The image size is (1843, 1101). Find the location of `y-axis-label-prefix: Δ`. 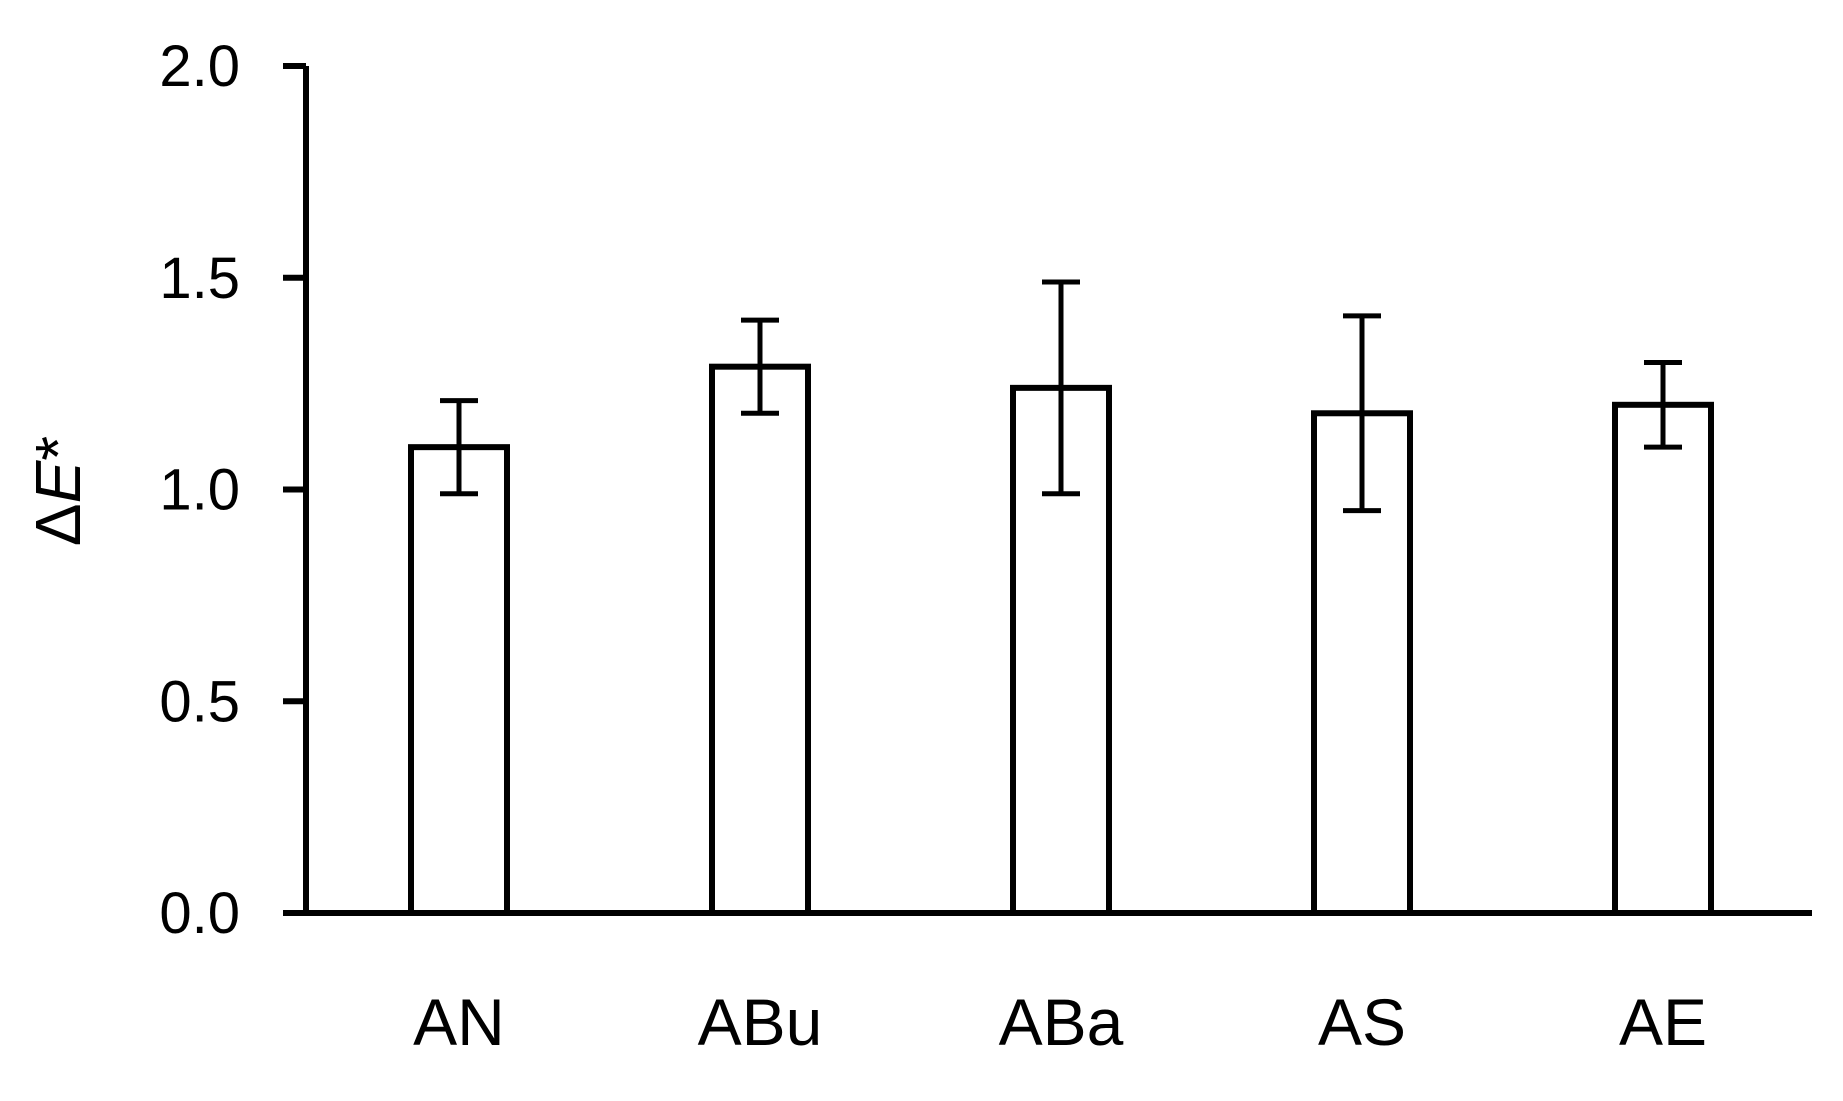

y-axis-label-prefix: Δ is located at coordinates (58, 524).